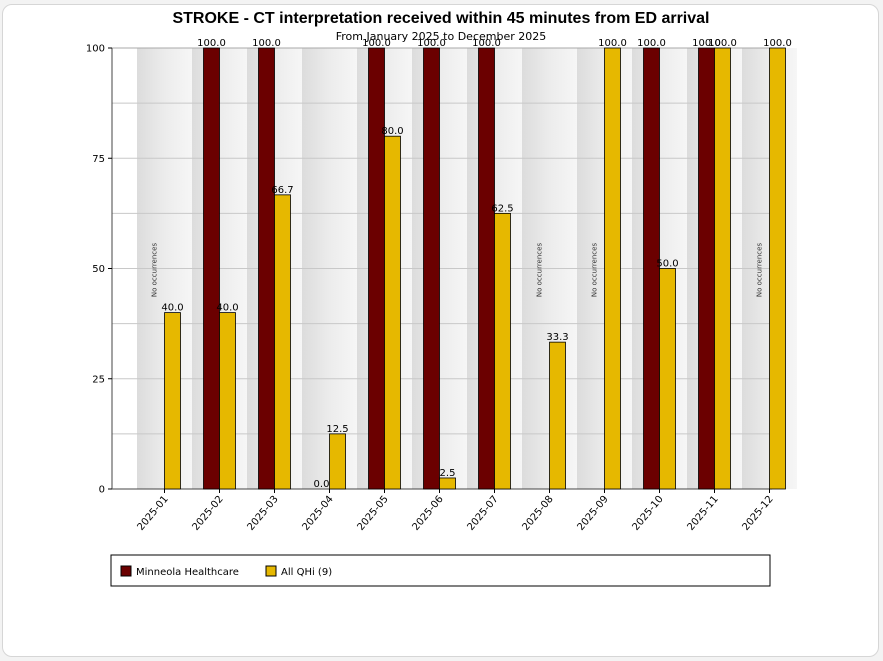 This screenshot has height=661, width=883. I want to click on bar-value-label: 50.0, so click(667, 264).